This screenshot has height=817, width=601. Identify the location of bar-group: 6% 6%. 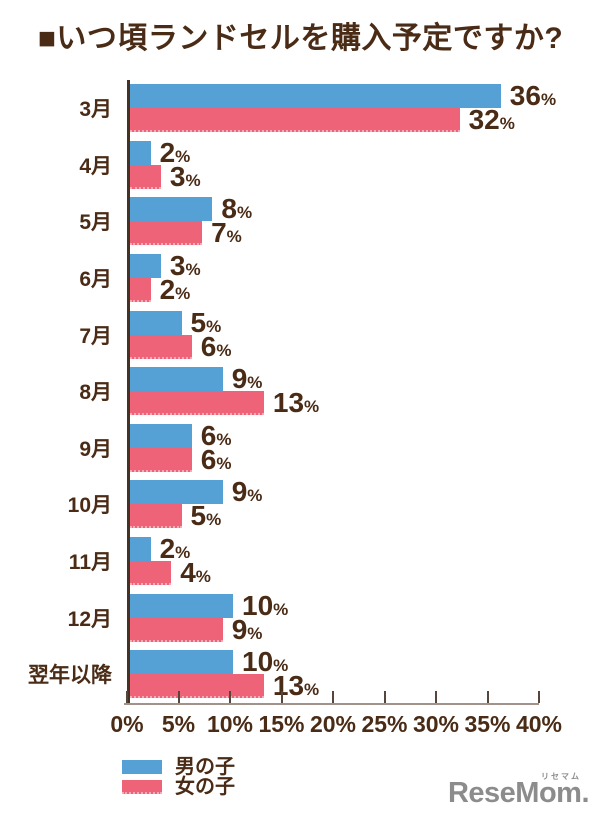
(334, 448).